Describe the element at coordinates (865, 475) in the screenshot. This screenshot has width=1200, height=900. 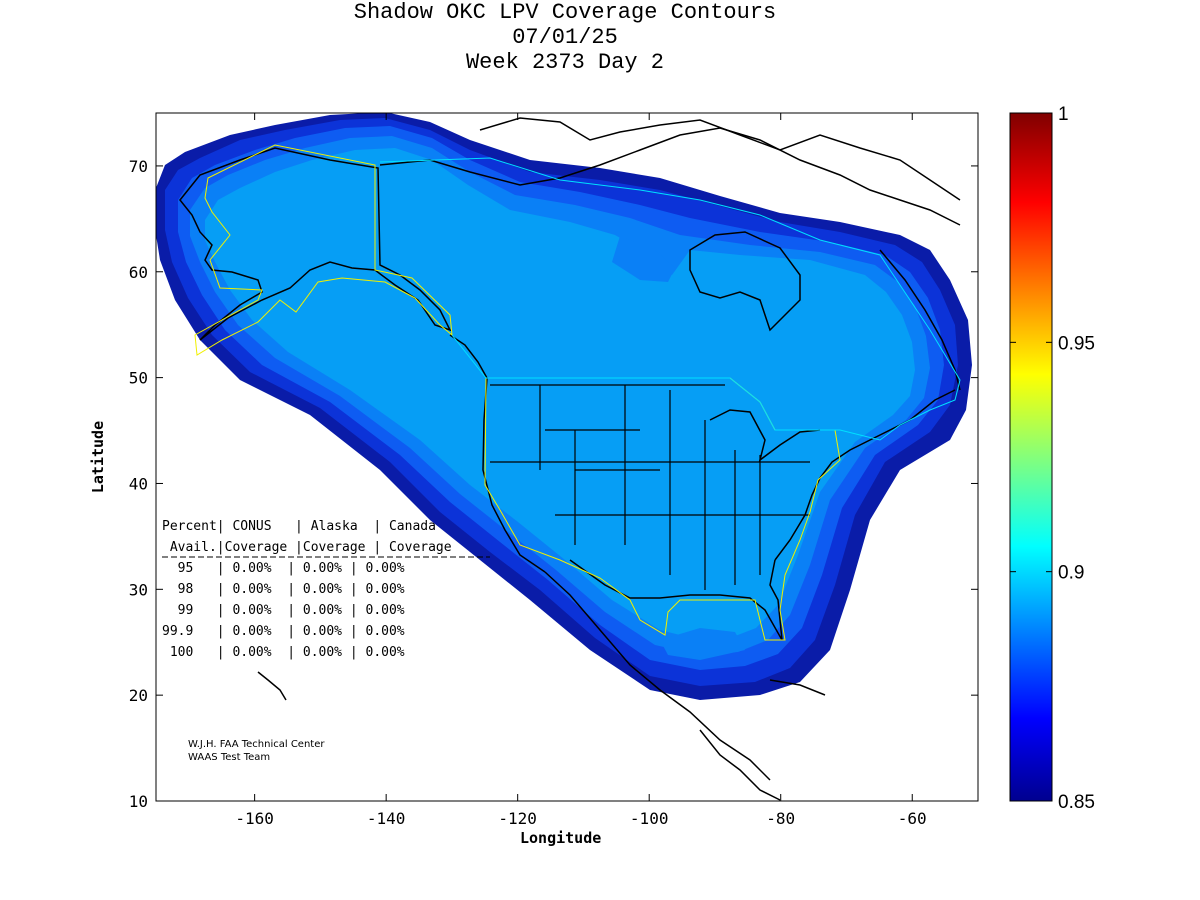
I see `us-east-coast` at that location.